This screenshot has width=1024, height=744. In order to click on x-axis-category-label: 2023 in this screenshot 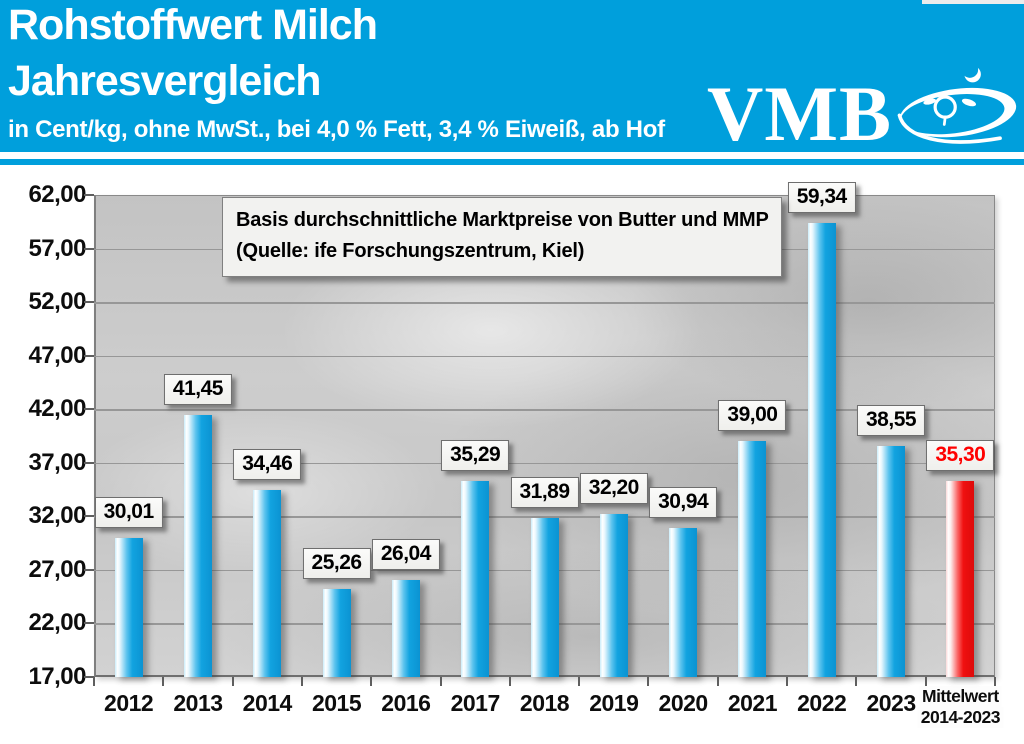, I will do `click(891, 703)`.